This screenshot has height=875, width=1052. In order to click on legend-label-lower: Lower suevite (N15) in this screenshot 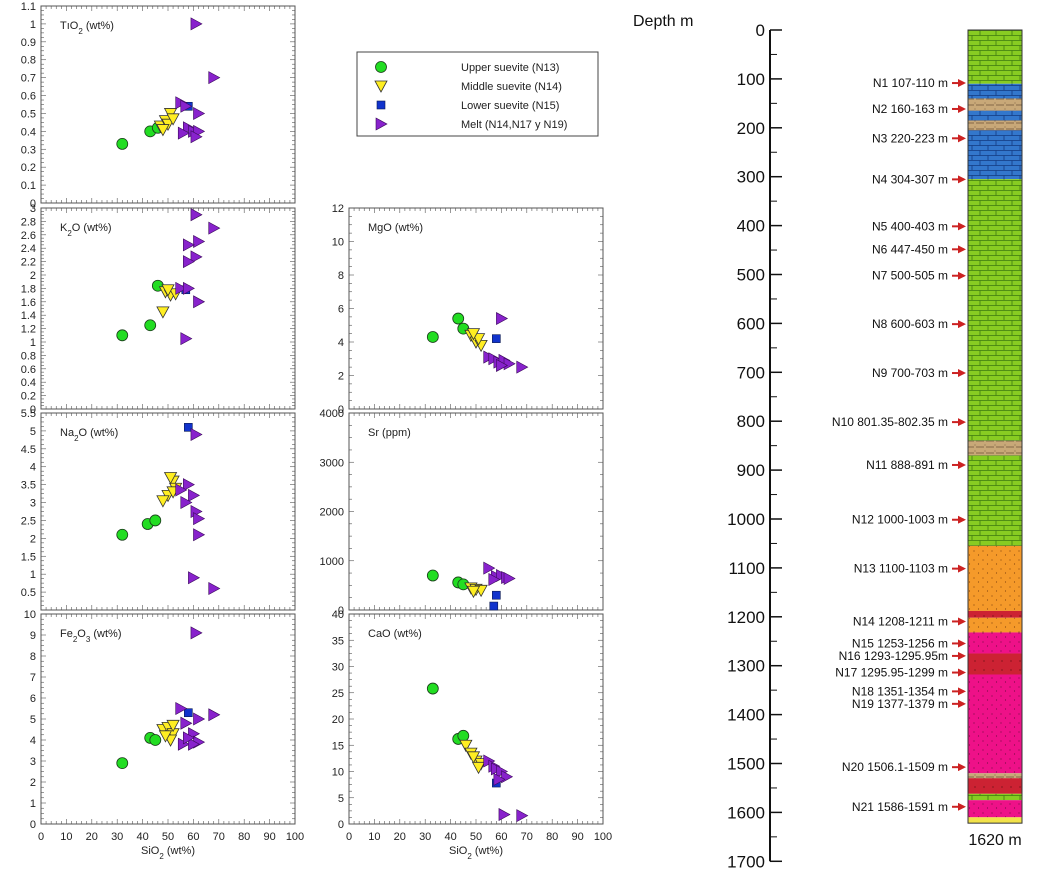, I will do `click(510, 106)`.